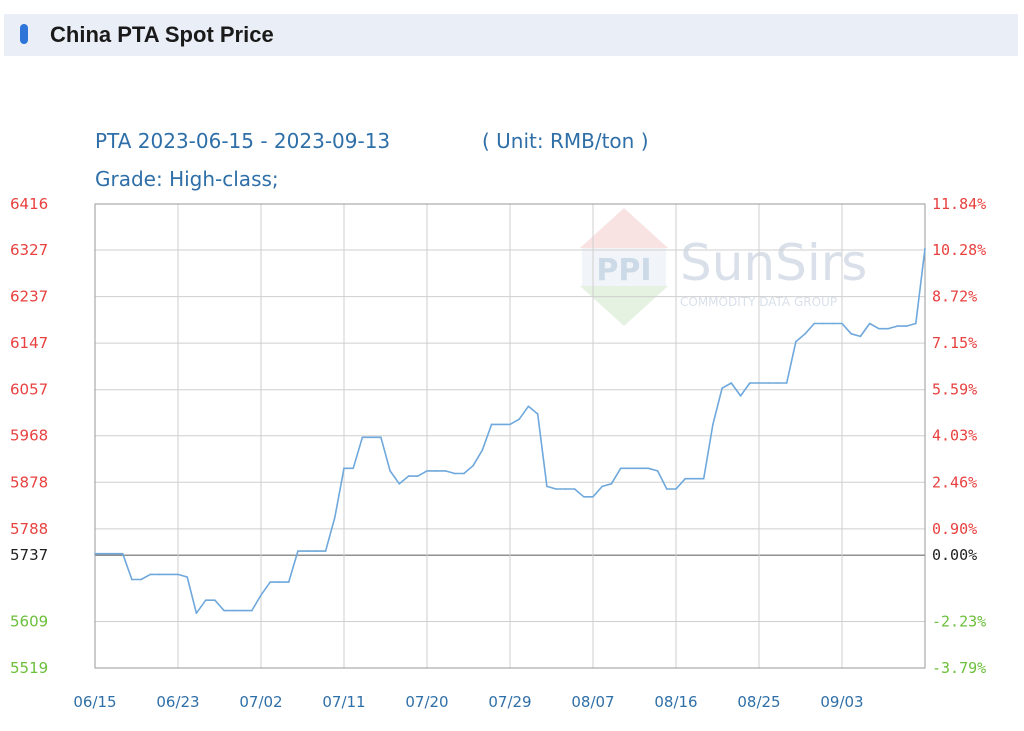  I want to click on page-title: China PTA Spot Price, so click(162, 34).